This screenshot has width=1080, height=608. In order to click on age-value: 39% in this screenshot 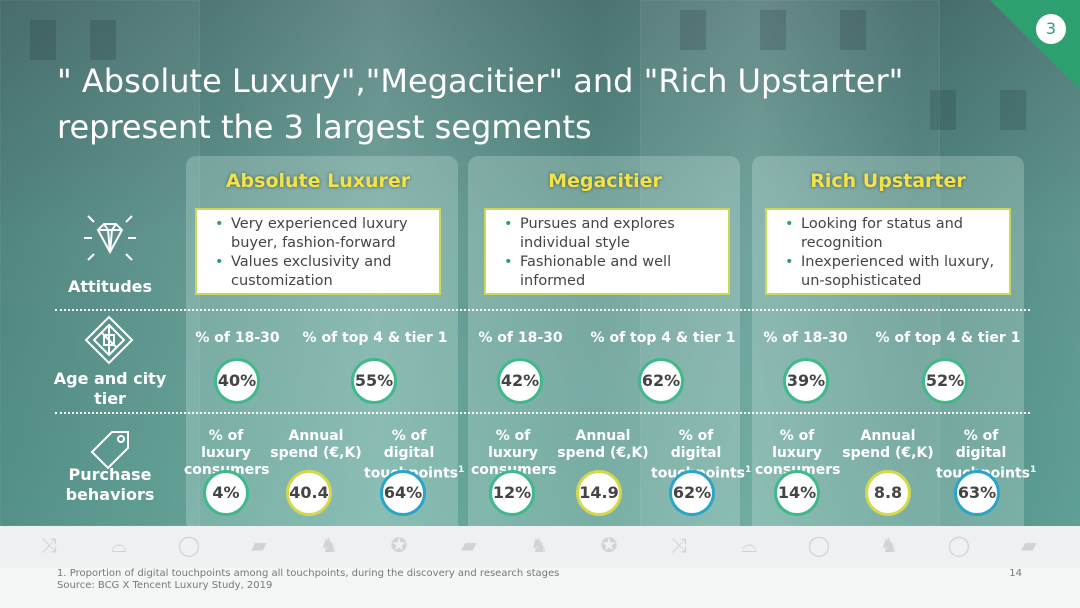, I will do `click(806, 381)`.